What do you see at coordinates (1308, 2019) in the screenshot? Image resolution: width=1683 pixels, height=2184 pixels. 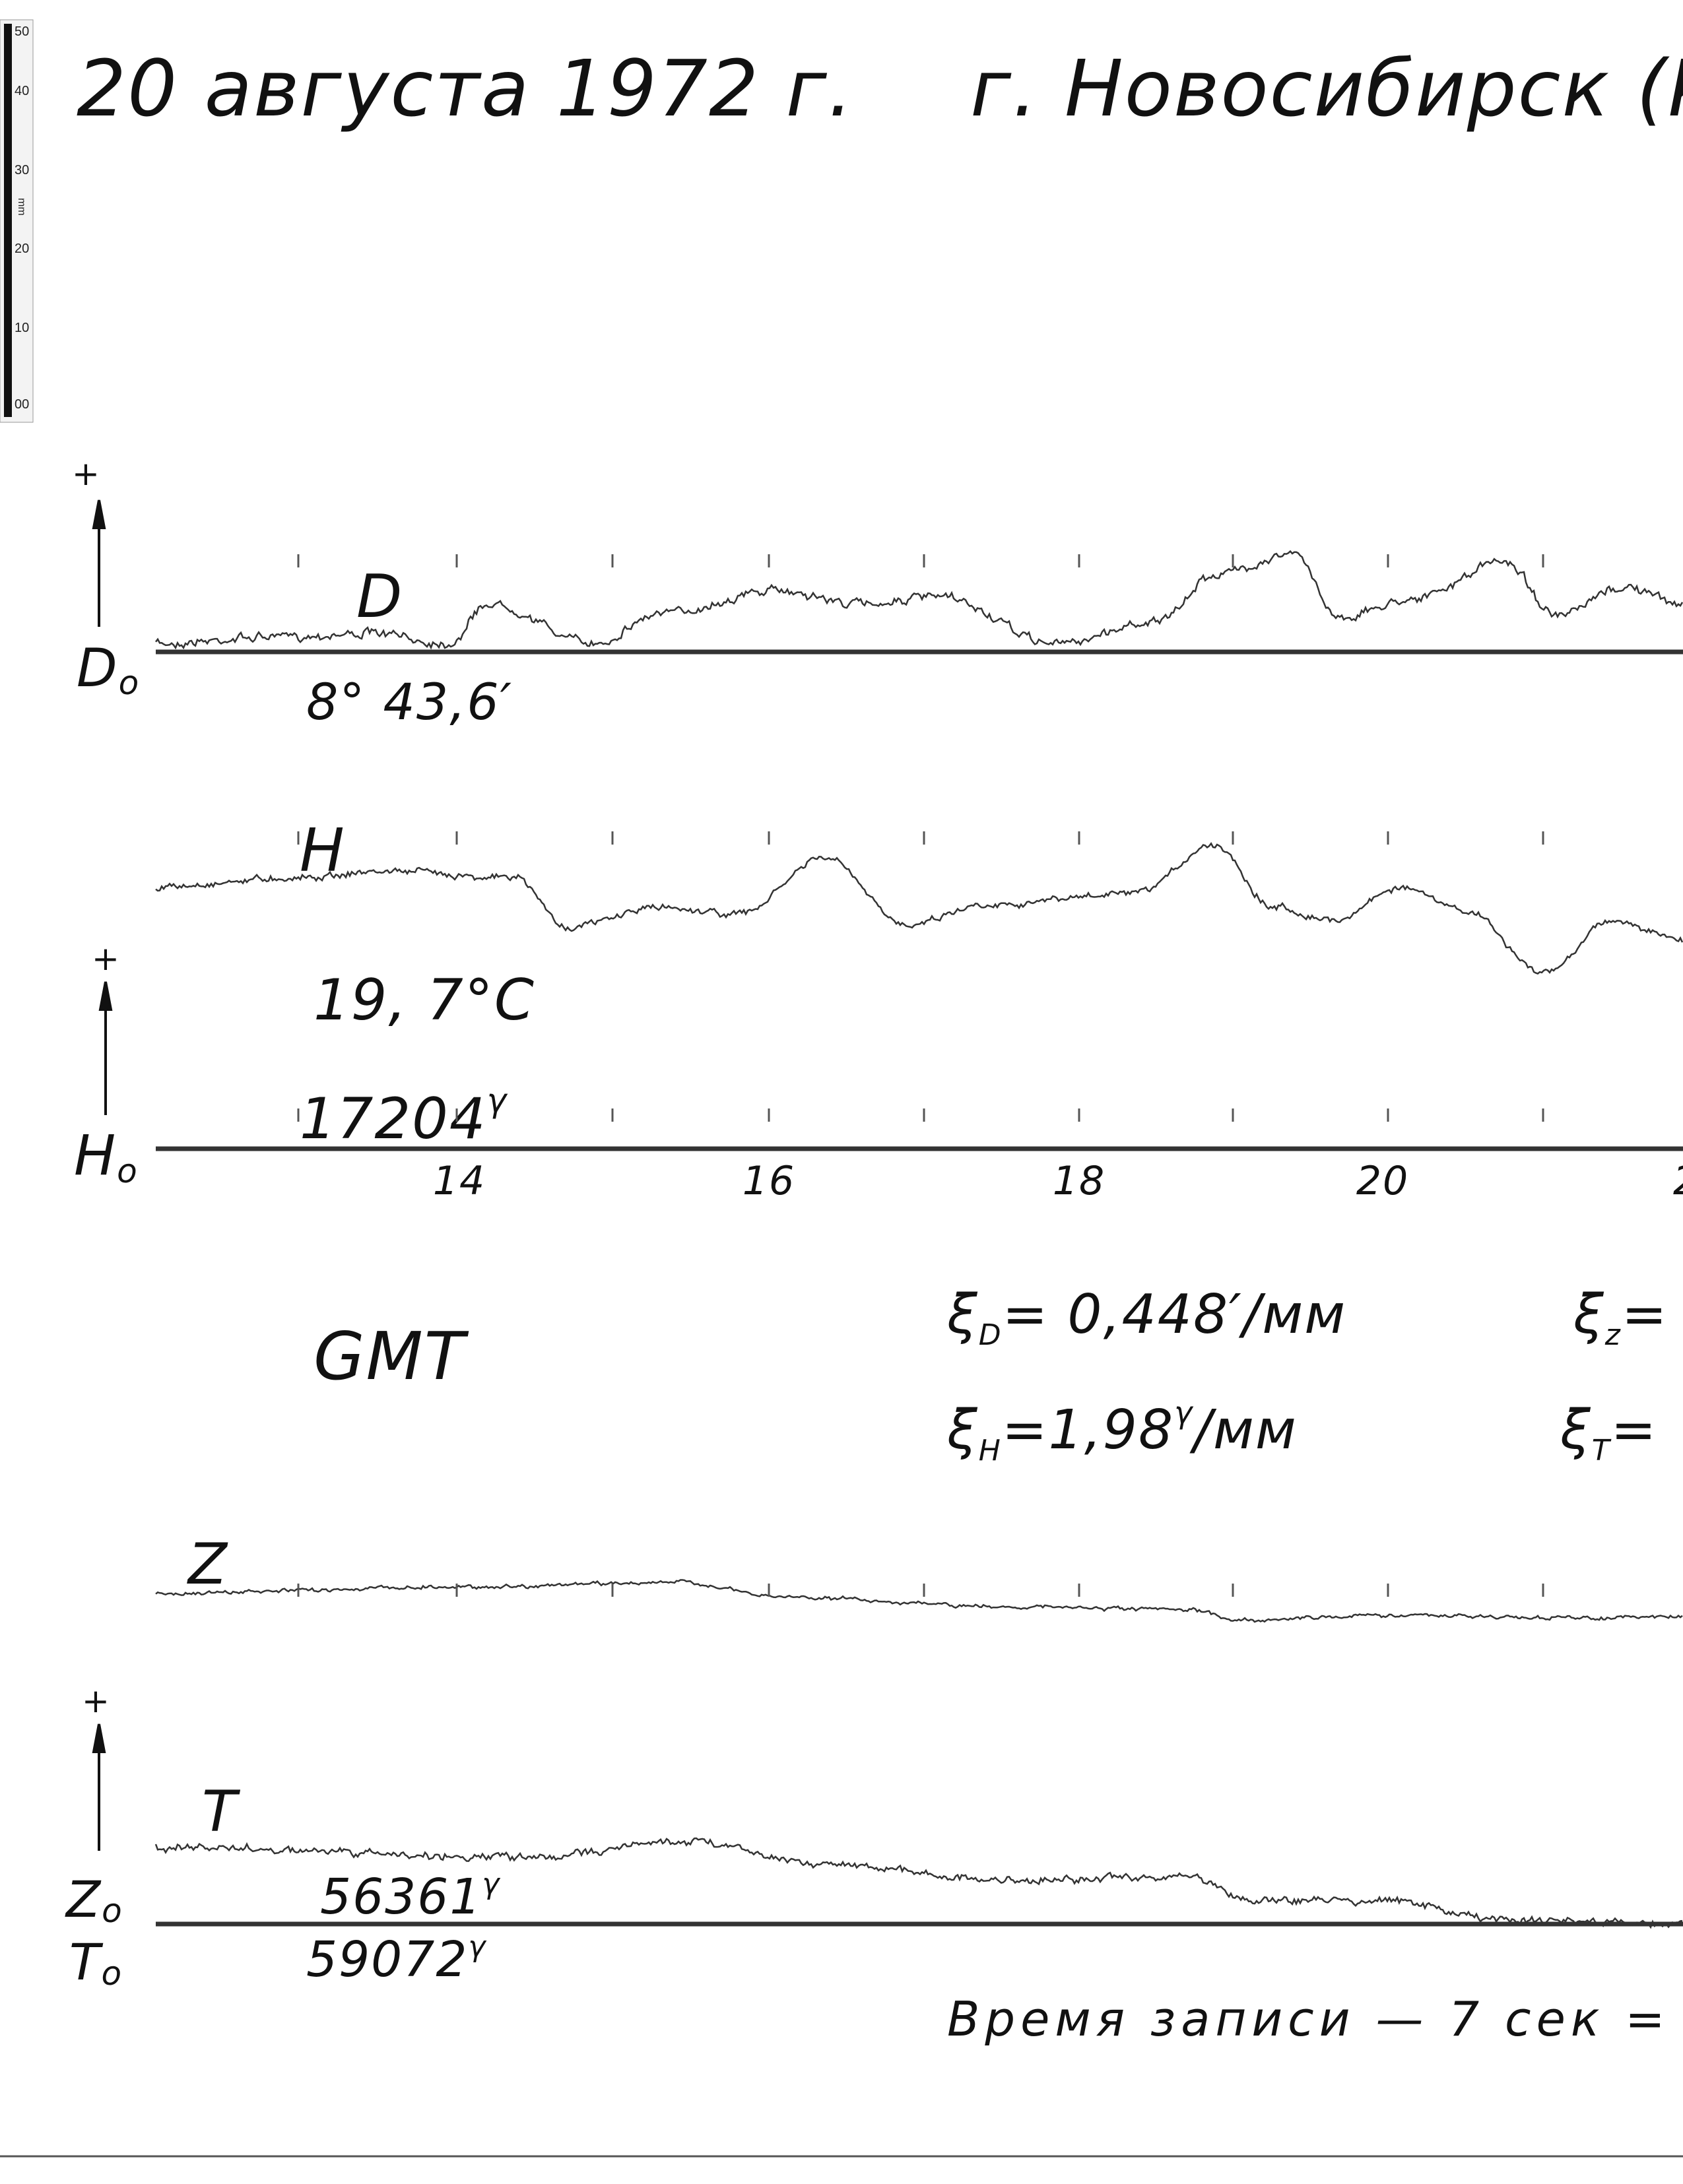 I see `footer: Время записи — 7 сек =` at bounding box center [1308, 2019].